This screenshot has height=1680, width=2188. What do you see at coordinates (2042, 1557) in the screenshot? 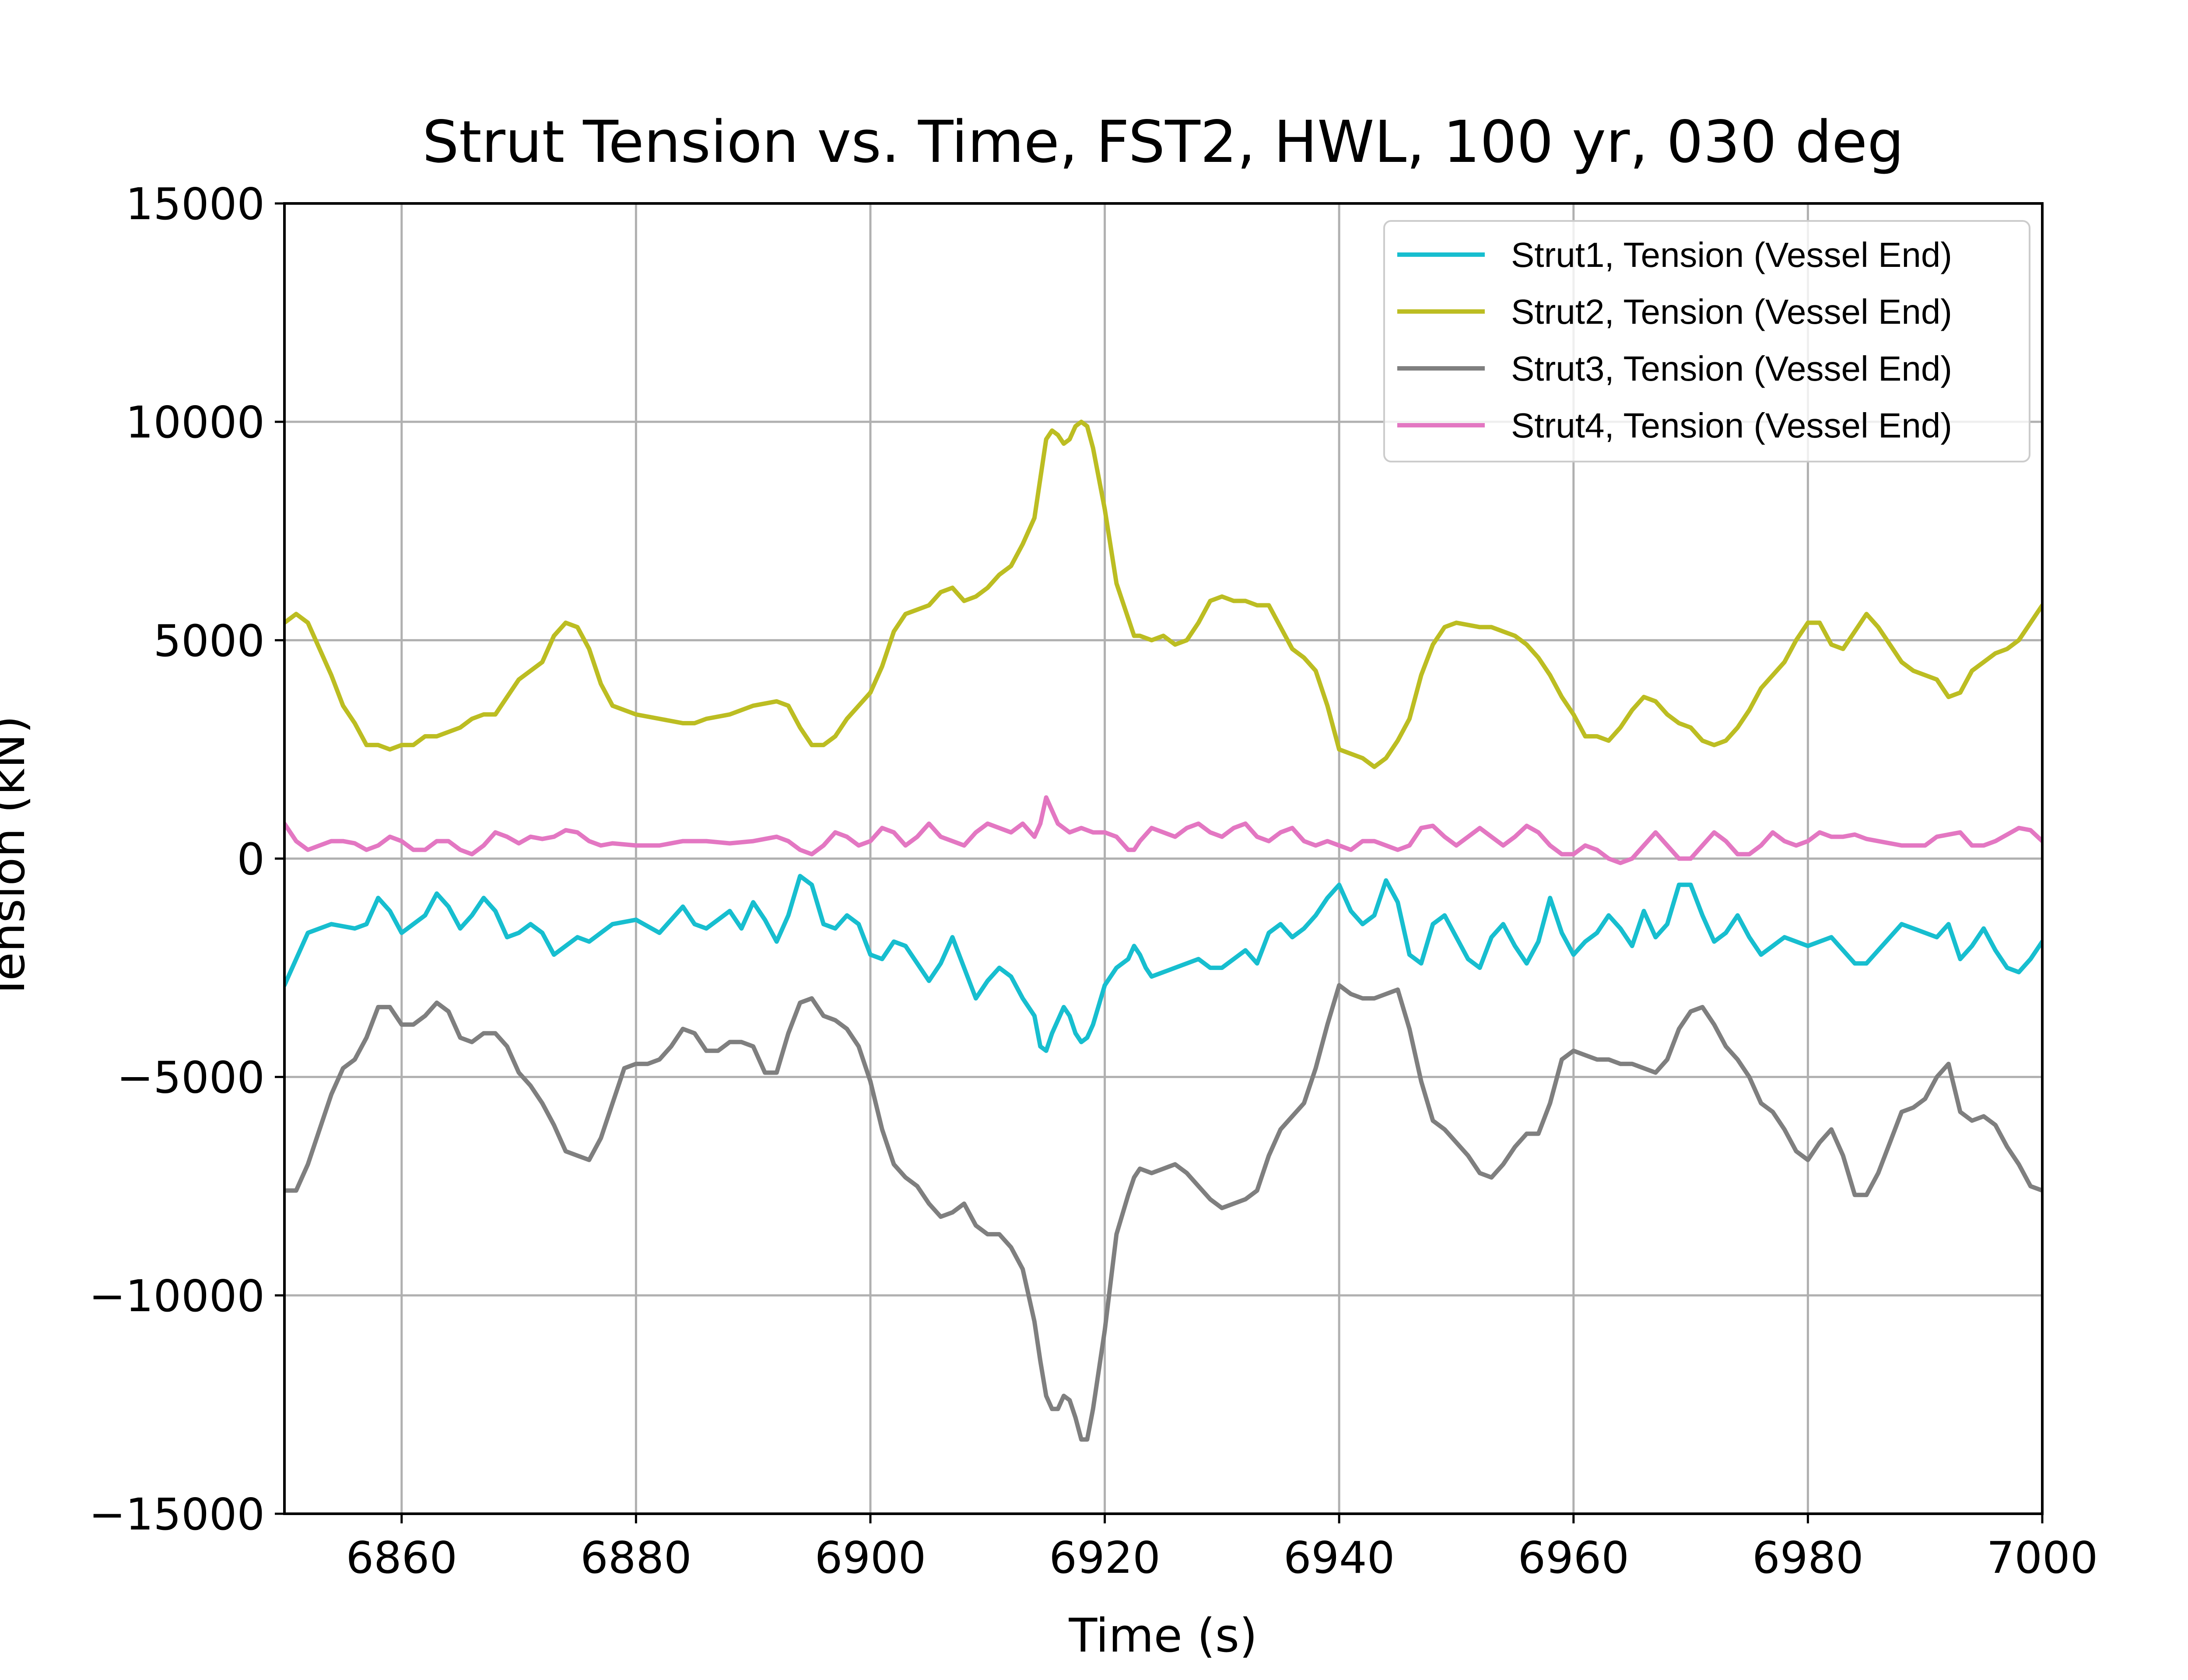
I see `x-tick-label: 7000` at bounding box center [2042, 1557].